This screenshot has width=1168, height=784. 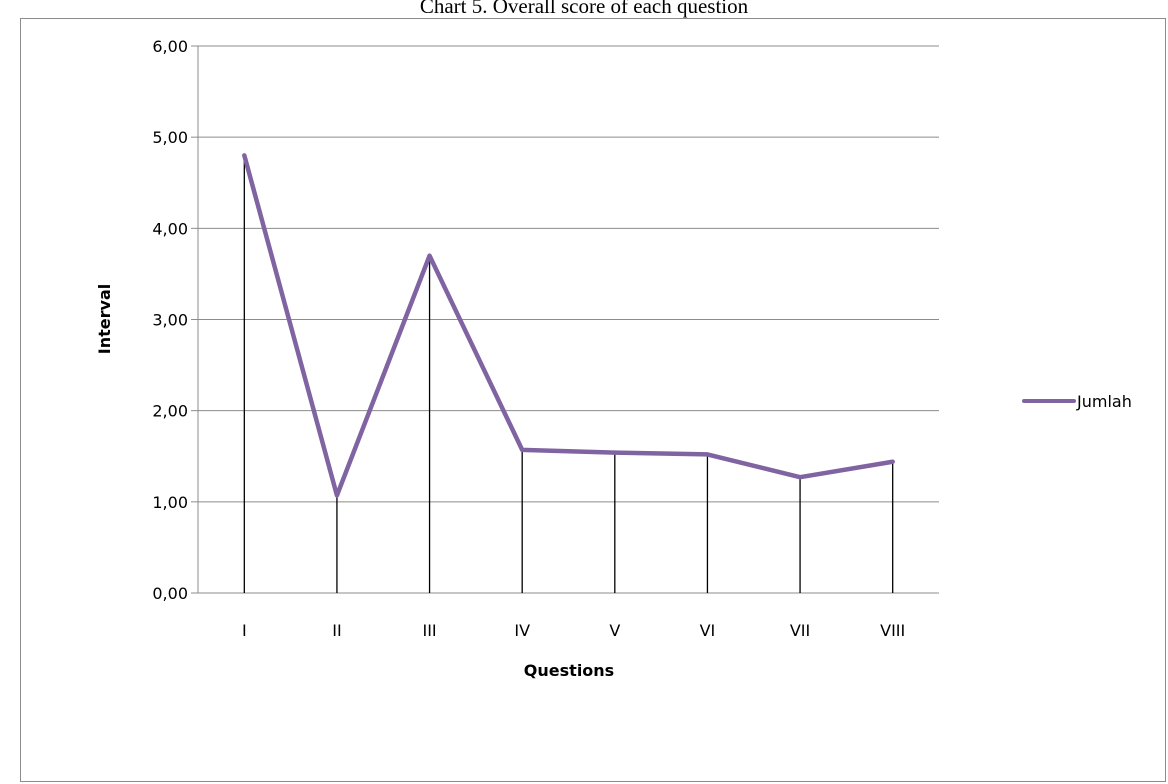 I want to click on x-tick-label: VI, so click(x=708, y=630).